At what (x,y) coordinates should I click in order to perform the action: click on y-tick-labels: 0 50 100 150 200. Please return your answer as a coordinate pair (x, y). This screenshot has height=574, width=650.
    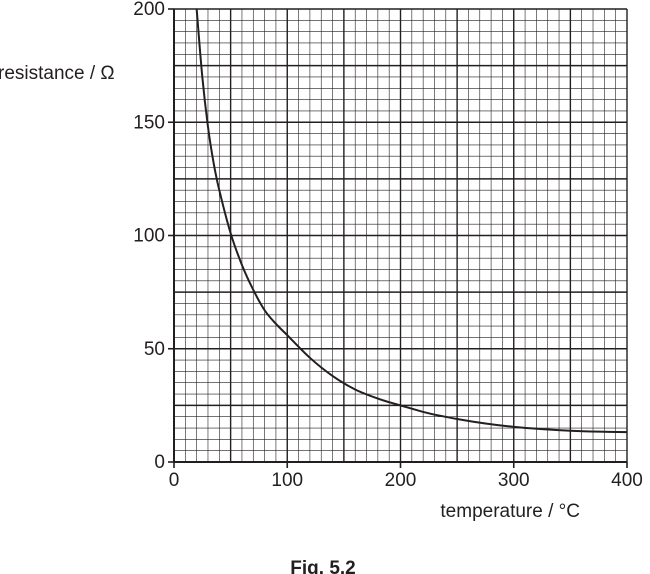
    Looking at the image, I should click on (149, 236).